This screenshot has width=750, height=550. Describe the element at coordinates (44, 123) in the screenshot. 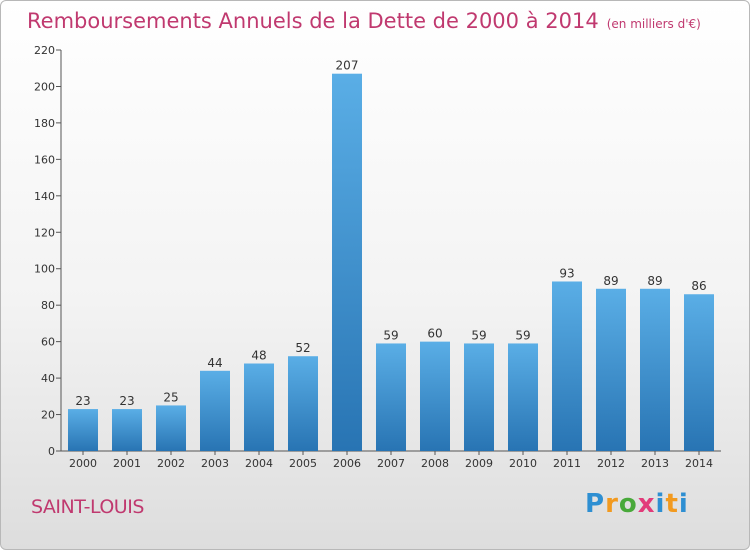

I see `y-tick-label: 180` at that location.